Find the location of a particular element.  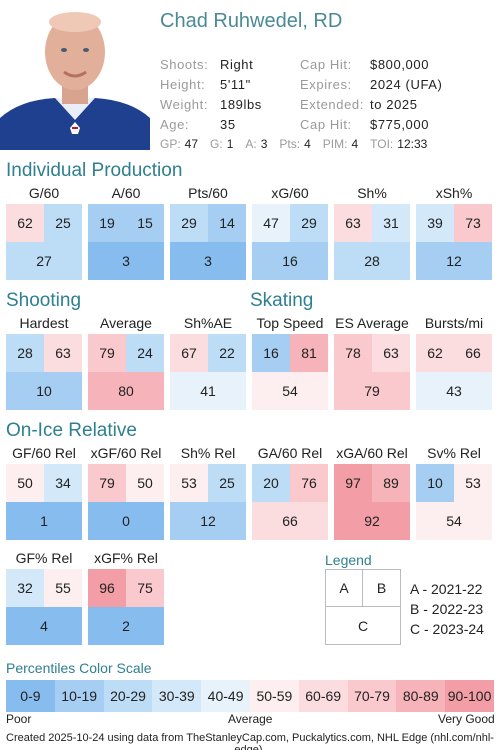

info-v: 189lbs is located at coordinates (241, 104).